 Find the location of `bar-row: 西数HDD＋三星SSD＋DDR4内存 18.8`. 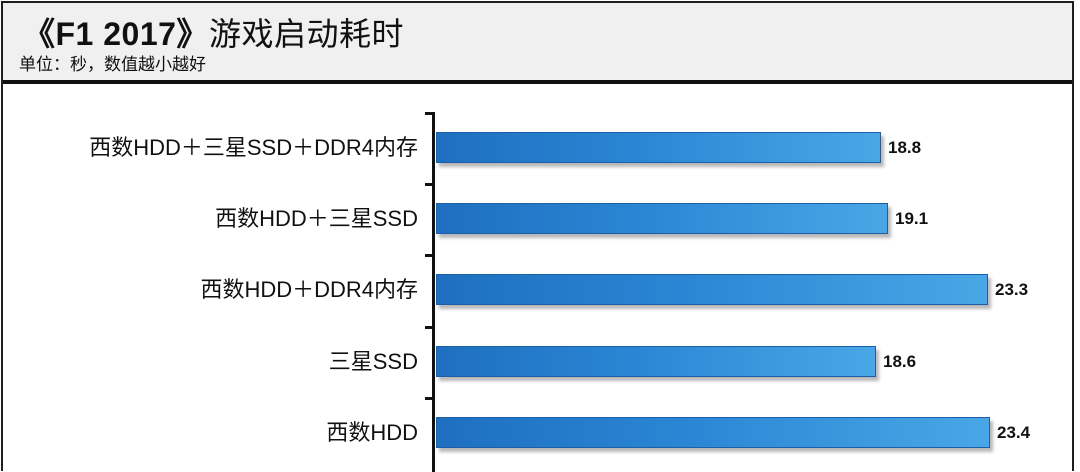

bar-row: 西数HDD＋三星SSD＋DDR4内存 18.8 is located at coordinates (540, 148).